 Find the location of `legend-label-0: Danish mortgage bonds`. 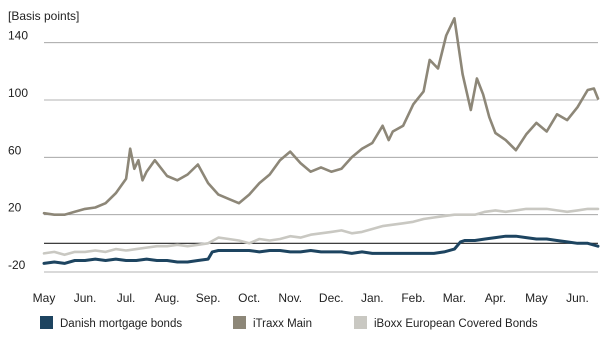

legend-label-0: Danish mortgage bonds is located at coordinates (121, 324).